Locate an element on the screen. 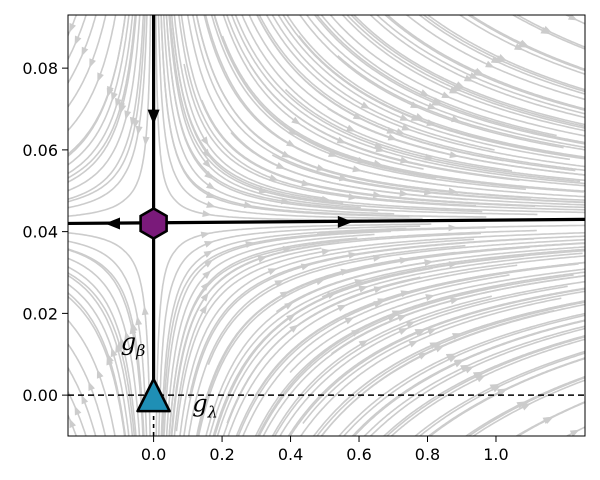 This screenshot has height=480, width=600. fixed-points is located at coordinates (153, 309).